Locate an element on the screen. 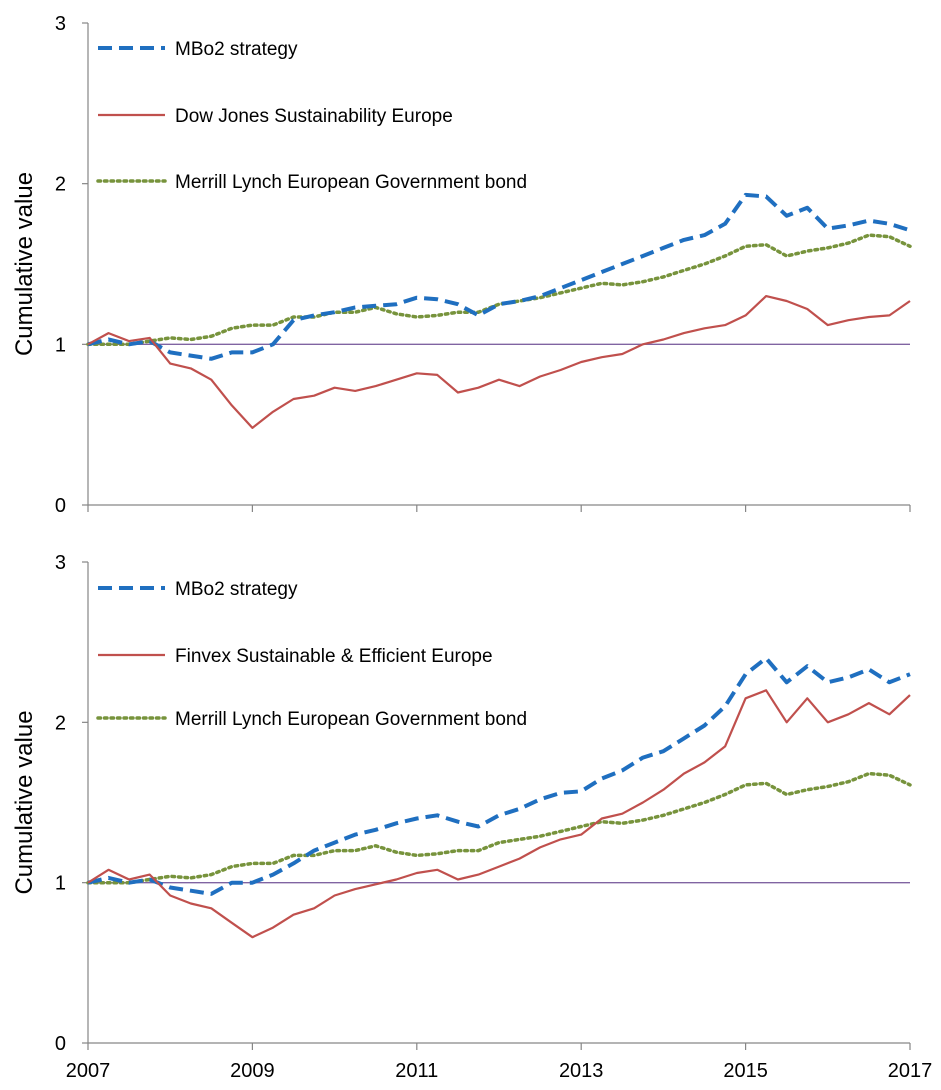 The image size is (941, 1090). x-tick-label: 2009 is located at coordinates (252, 1071).